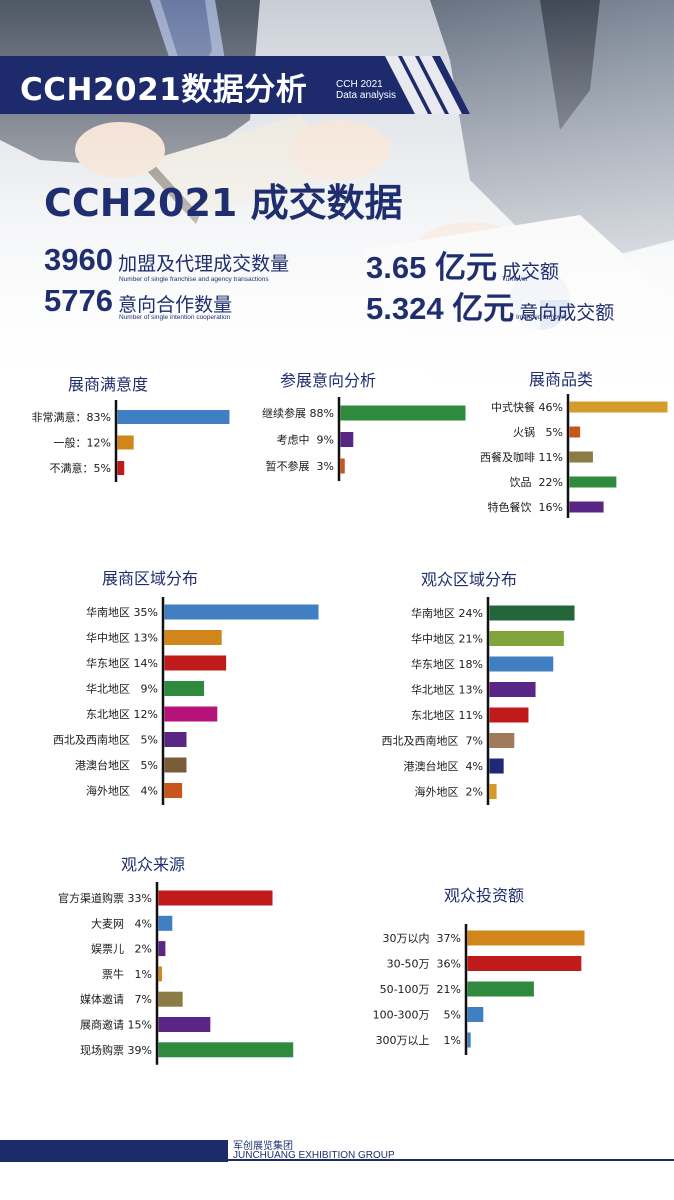 The height and width of the screenshot is (1200, 674). What do you see at coordinates (536, 482) in the screenshot?
I see `chart-category-label: 饮品 22%` at bounding box center [536, 482].